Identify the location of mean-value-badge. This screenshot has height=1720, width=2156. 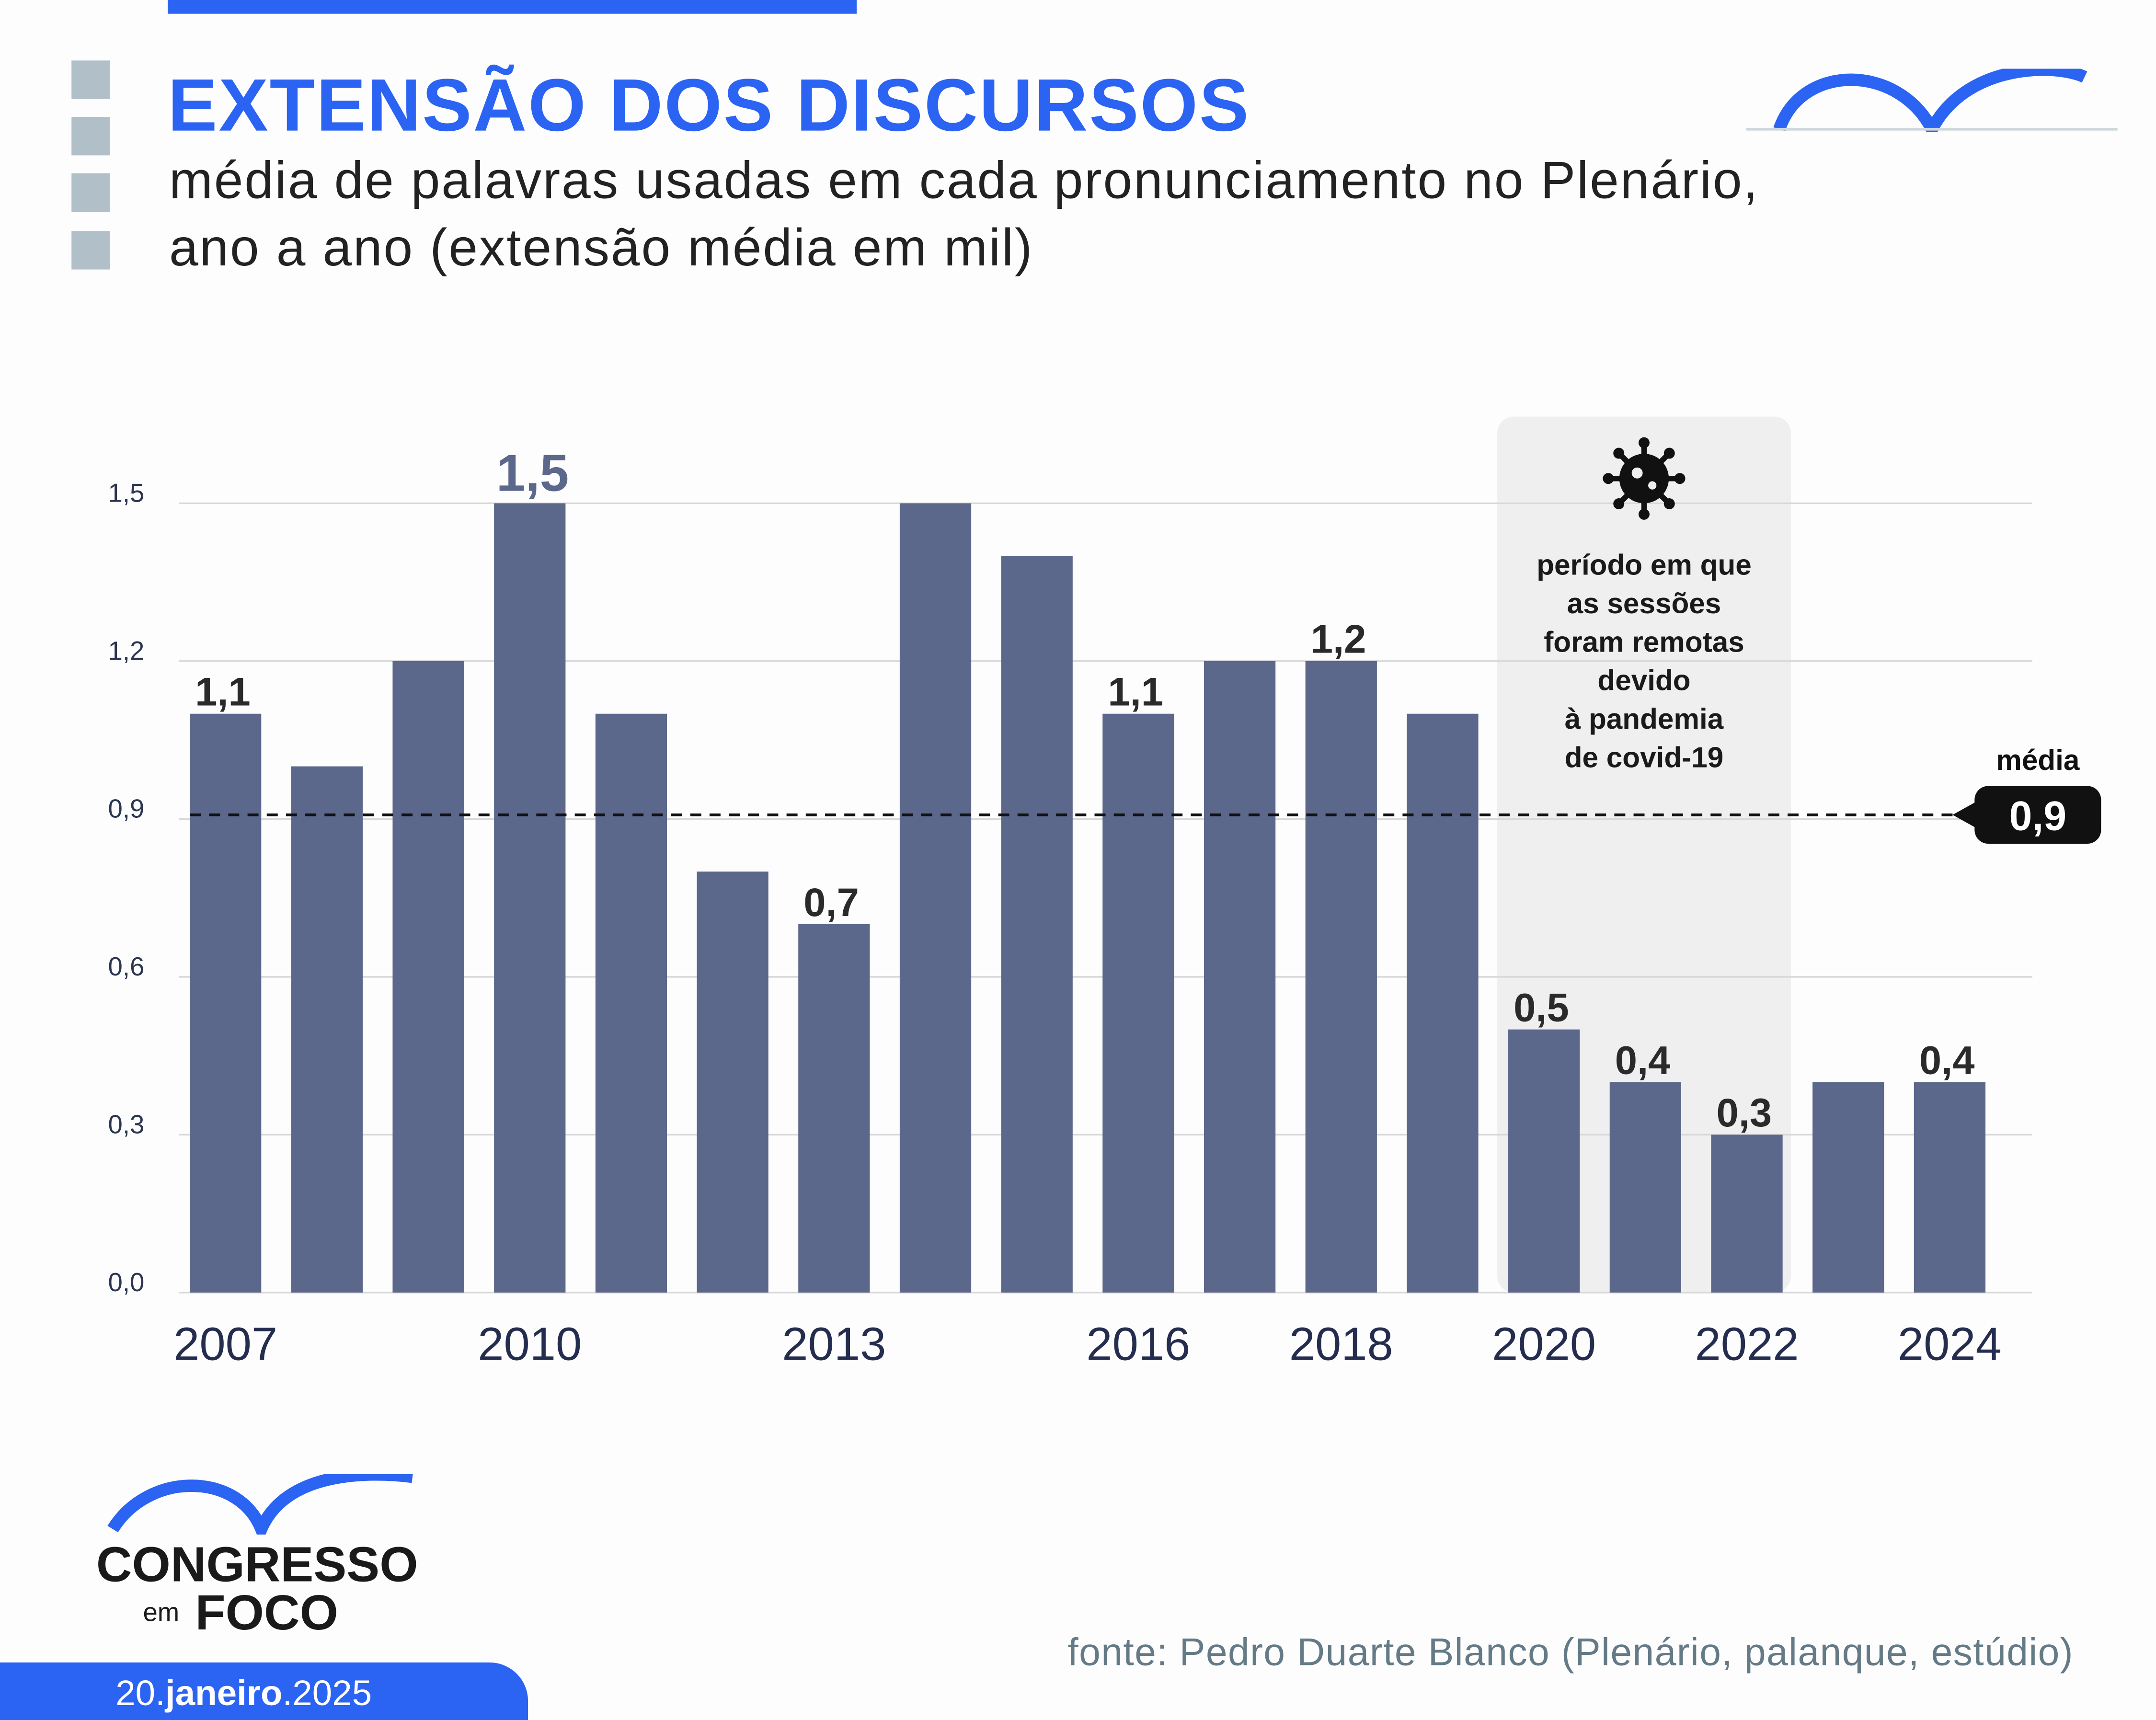
(2037, 815).